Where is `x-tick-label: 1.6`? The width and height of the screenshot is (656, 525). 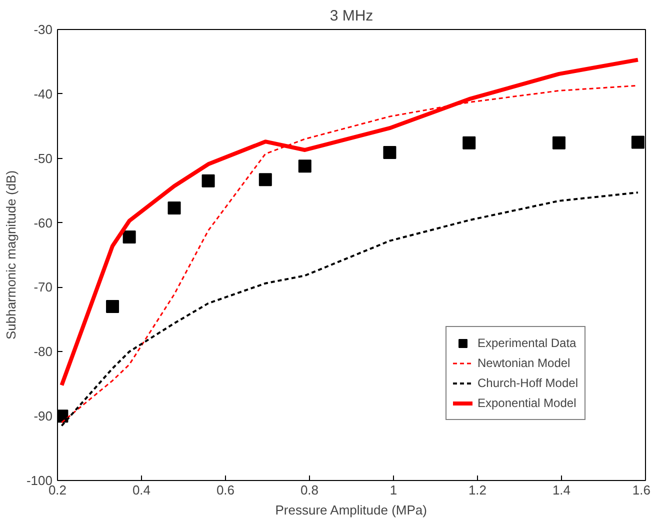 x-tick-label: 1.6 is located at coordinates (641, 490).